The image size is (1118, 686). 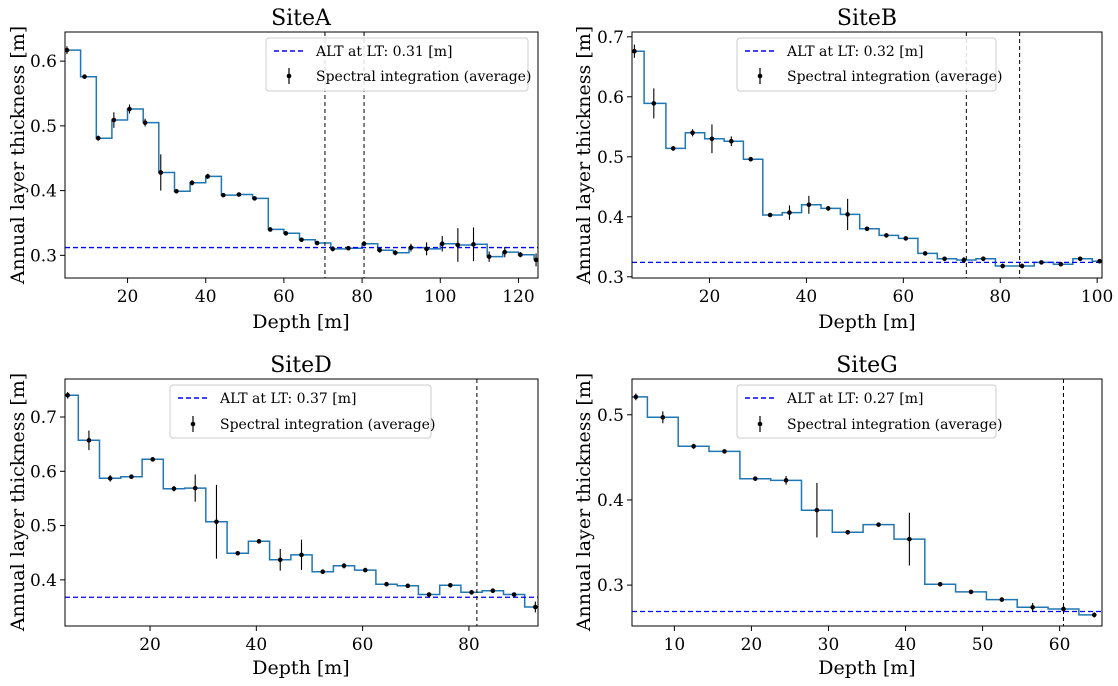 I want to click on y-tick-label: 0.3, so click(x=610, y=278).